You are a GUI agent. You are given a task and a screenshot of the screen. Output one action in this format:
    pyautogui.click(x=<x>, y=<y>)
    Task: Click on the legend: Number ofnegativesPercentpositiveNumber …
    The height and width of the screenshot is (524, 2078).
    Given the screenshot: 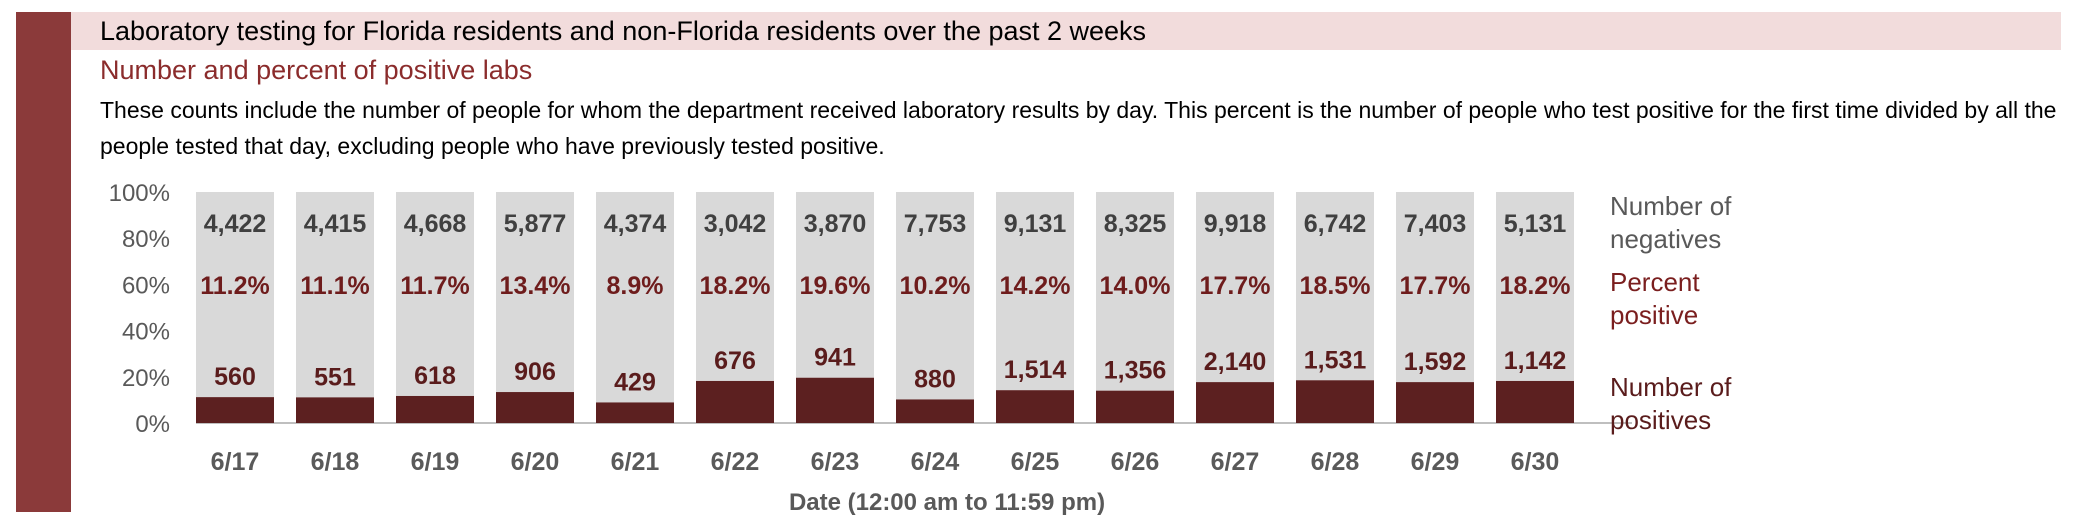 What is the action you would take?
    pyautogui.click(x=1671, y=313)
    